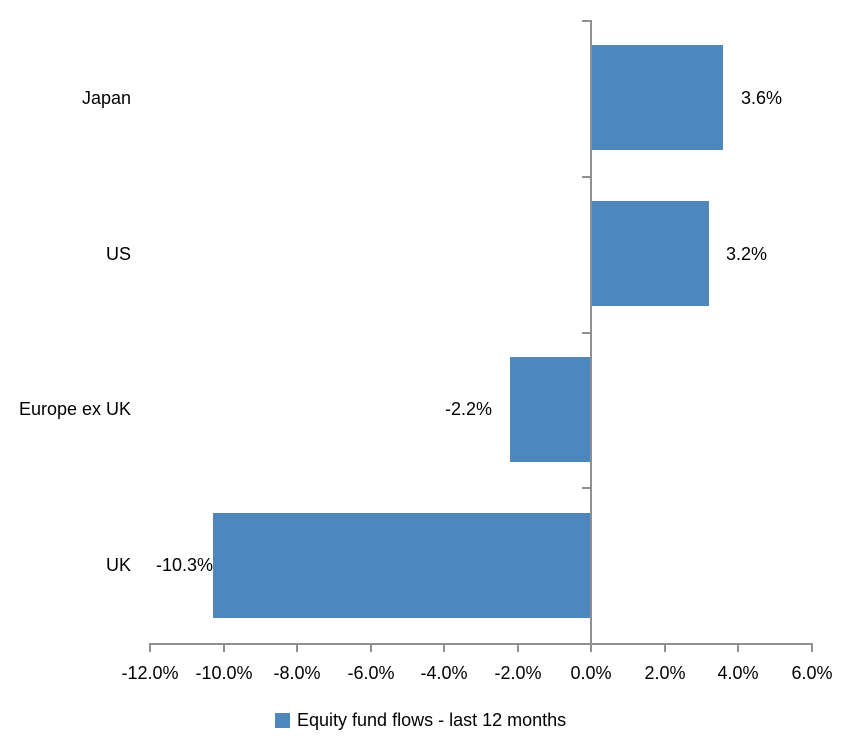 This screenshot has width=852, height=747. I want to click on legend-swatch-icon, so click(282, 720).